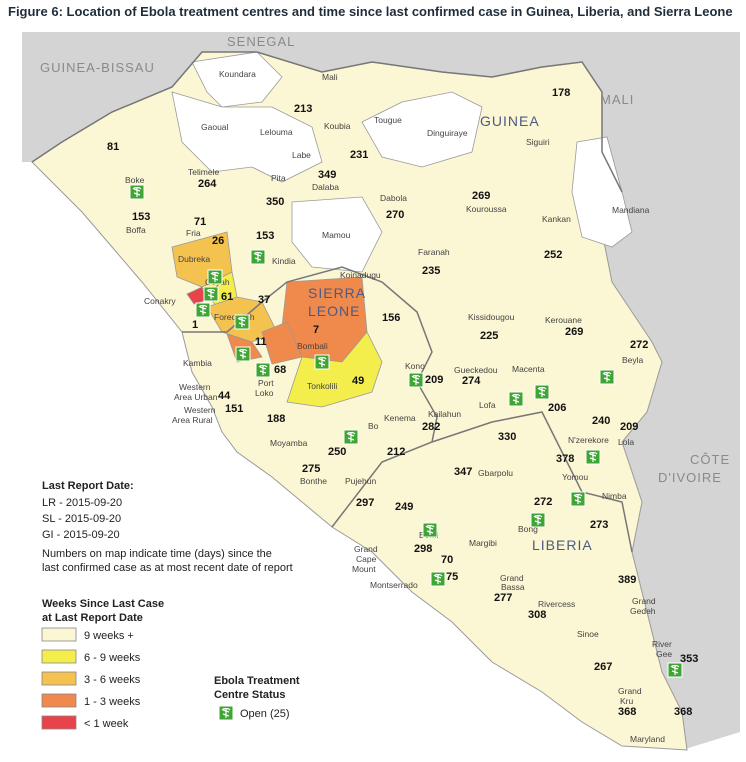 The image size is (746, 762). I want to click on legend-swatch-lt1, so click(59, 722).